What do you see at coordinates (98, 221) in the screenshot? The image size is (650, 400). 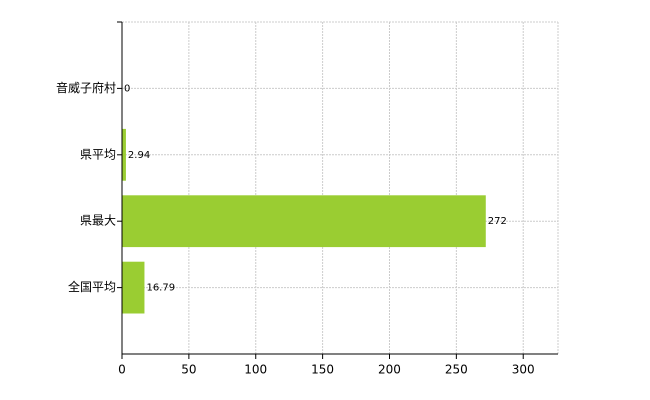 I see `y-tick-label: 県最大` at bounding box center [98, 221].